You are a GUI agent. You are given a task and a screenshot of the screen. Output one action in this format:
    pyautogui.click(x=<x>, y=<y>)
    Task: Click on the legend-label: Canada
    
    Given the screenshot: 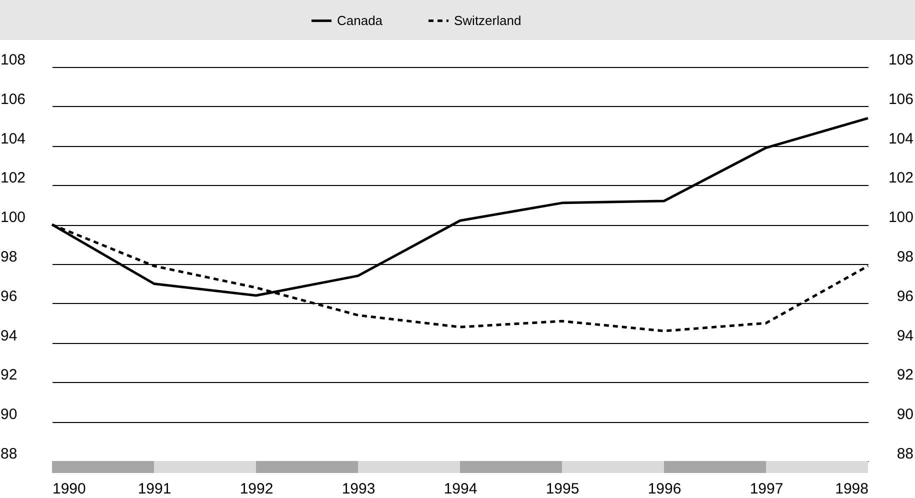 What is the action you would take?
    pyautogui.click(x=360, y=20)
    